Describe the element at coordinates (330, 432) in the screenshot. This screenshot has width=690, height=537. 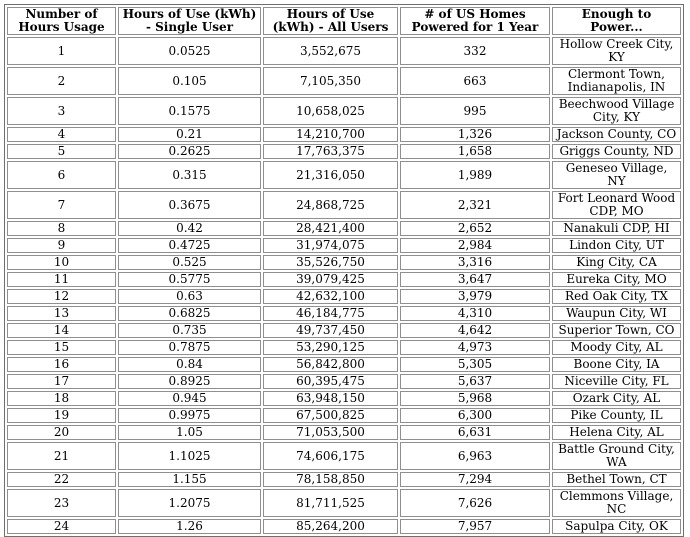
I see `table-cell: 71,053,500` at that location.